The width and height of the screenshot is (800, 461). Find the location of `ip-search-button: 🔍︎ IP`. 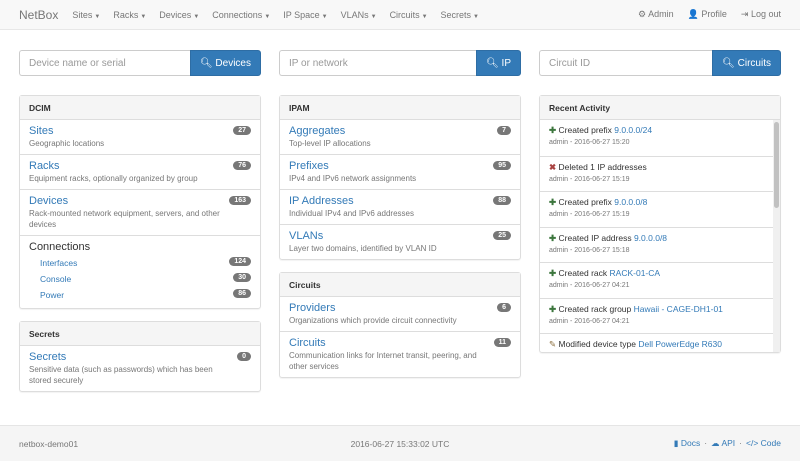

ip-search-button: 🔍︎ IP is located at coordinates (498, 63).